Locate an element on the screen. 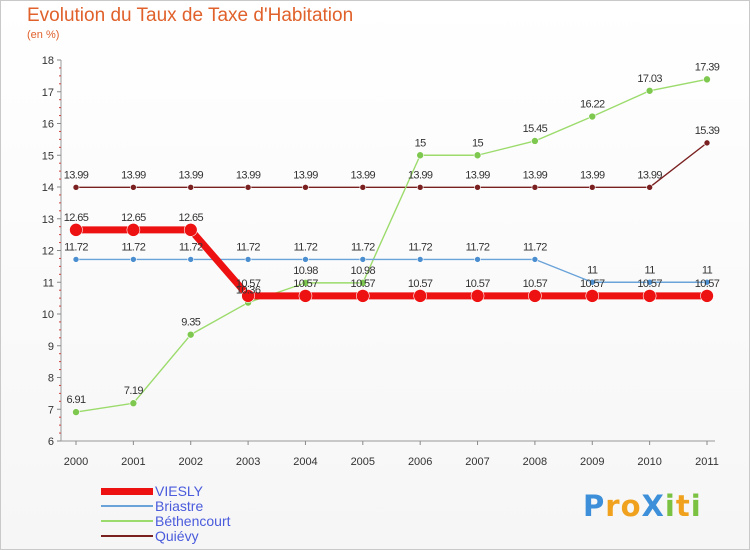 The height and width of the screenshot is (550, 750). x-tick-label: 2003 is located at coordinates (248, 462).